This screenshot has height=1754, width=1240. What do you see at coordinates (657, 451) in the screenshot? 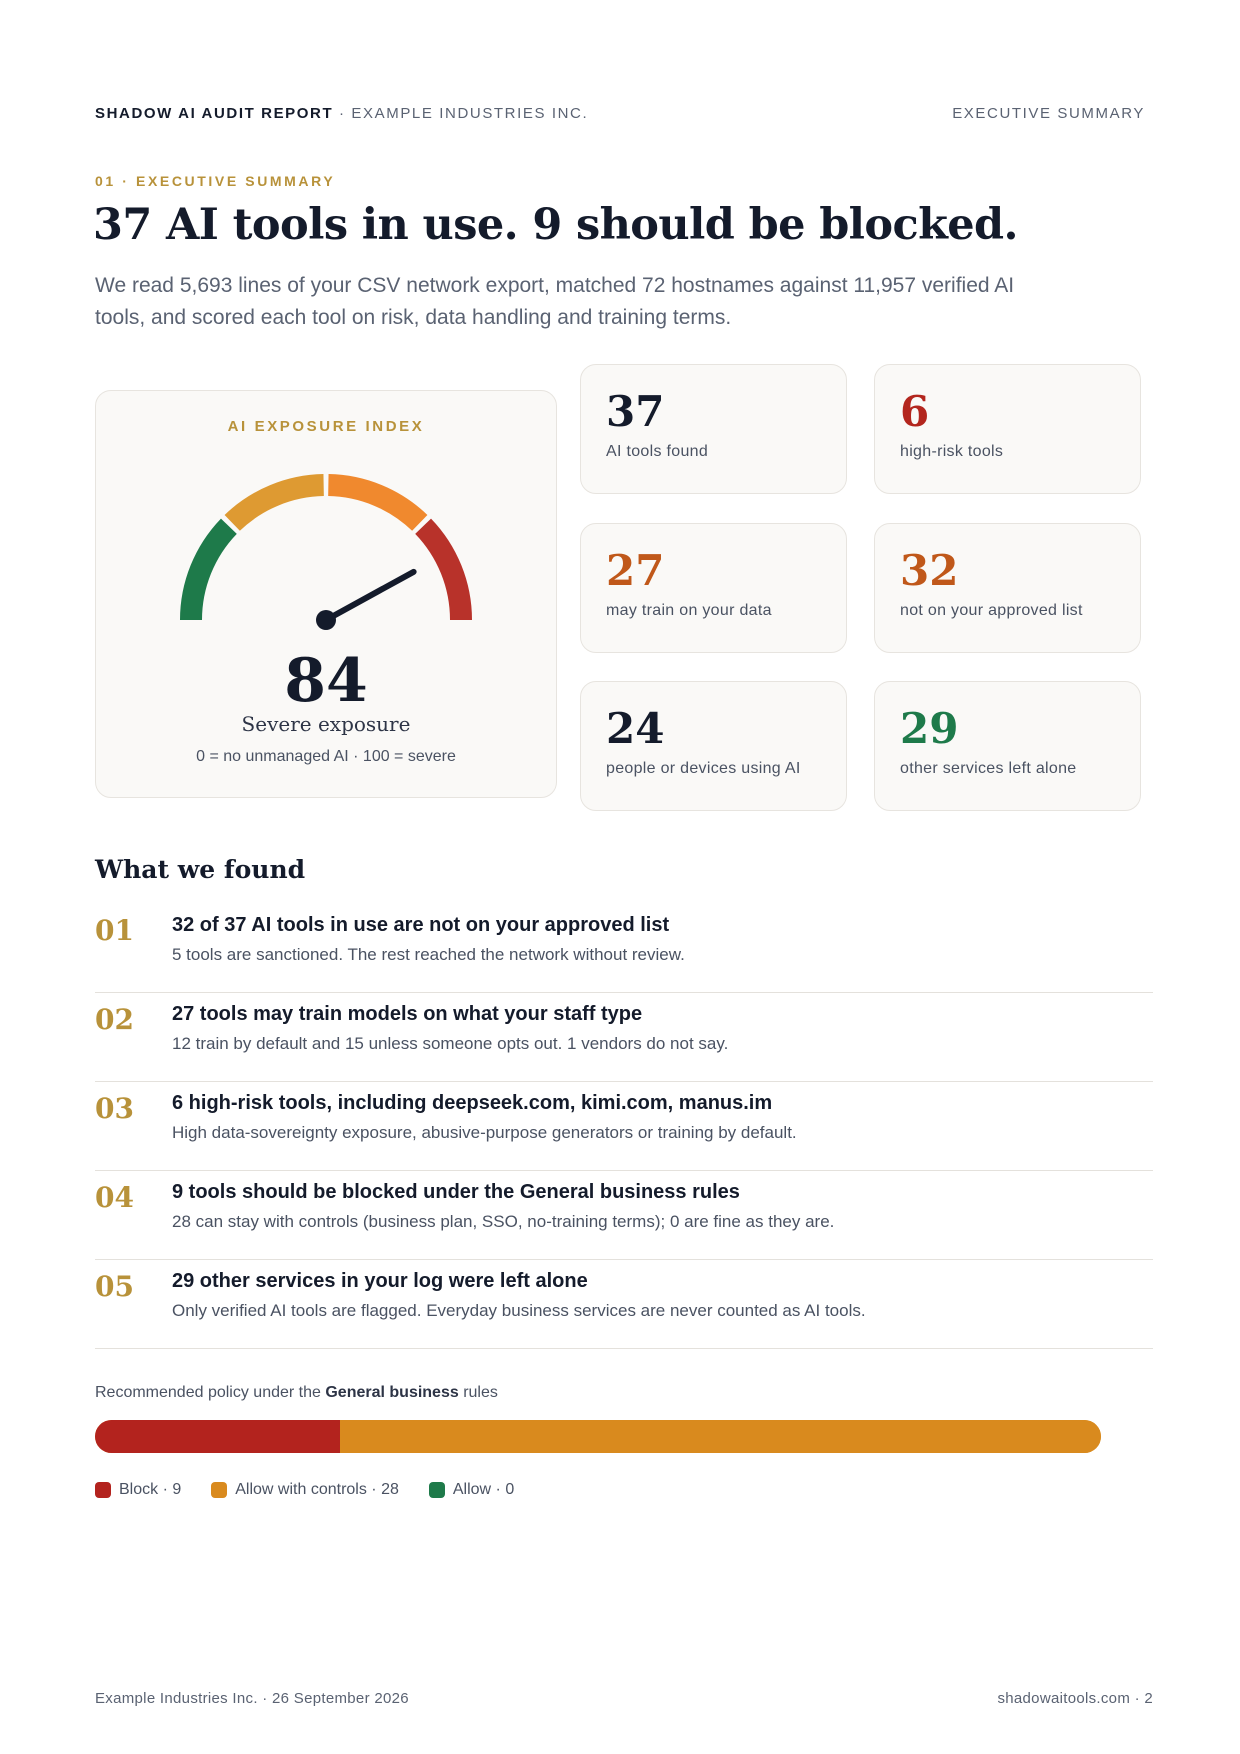
I see `stat-label: AI tools found` at bounding box center [657, 451].